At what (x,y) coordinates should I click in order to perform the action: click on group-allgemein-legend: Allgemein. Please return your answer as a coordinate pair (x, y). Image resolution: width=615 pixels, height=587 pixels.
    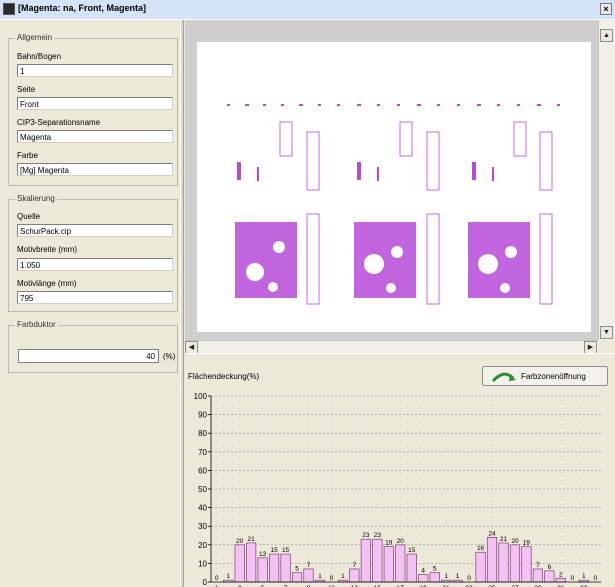
    Looking at the image, I should click on (35, 37).